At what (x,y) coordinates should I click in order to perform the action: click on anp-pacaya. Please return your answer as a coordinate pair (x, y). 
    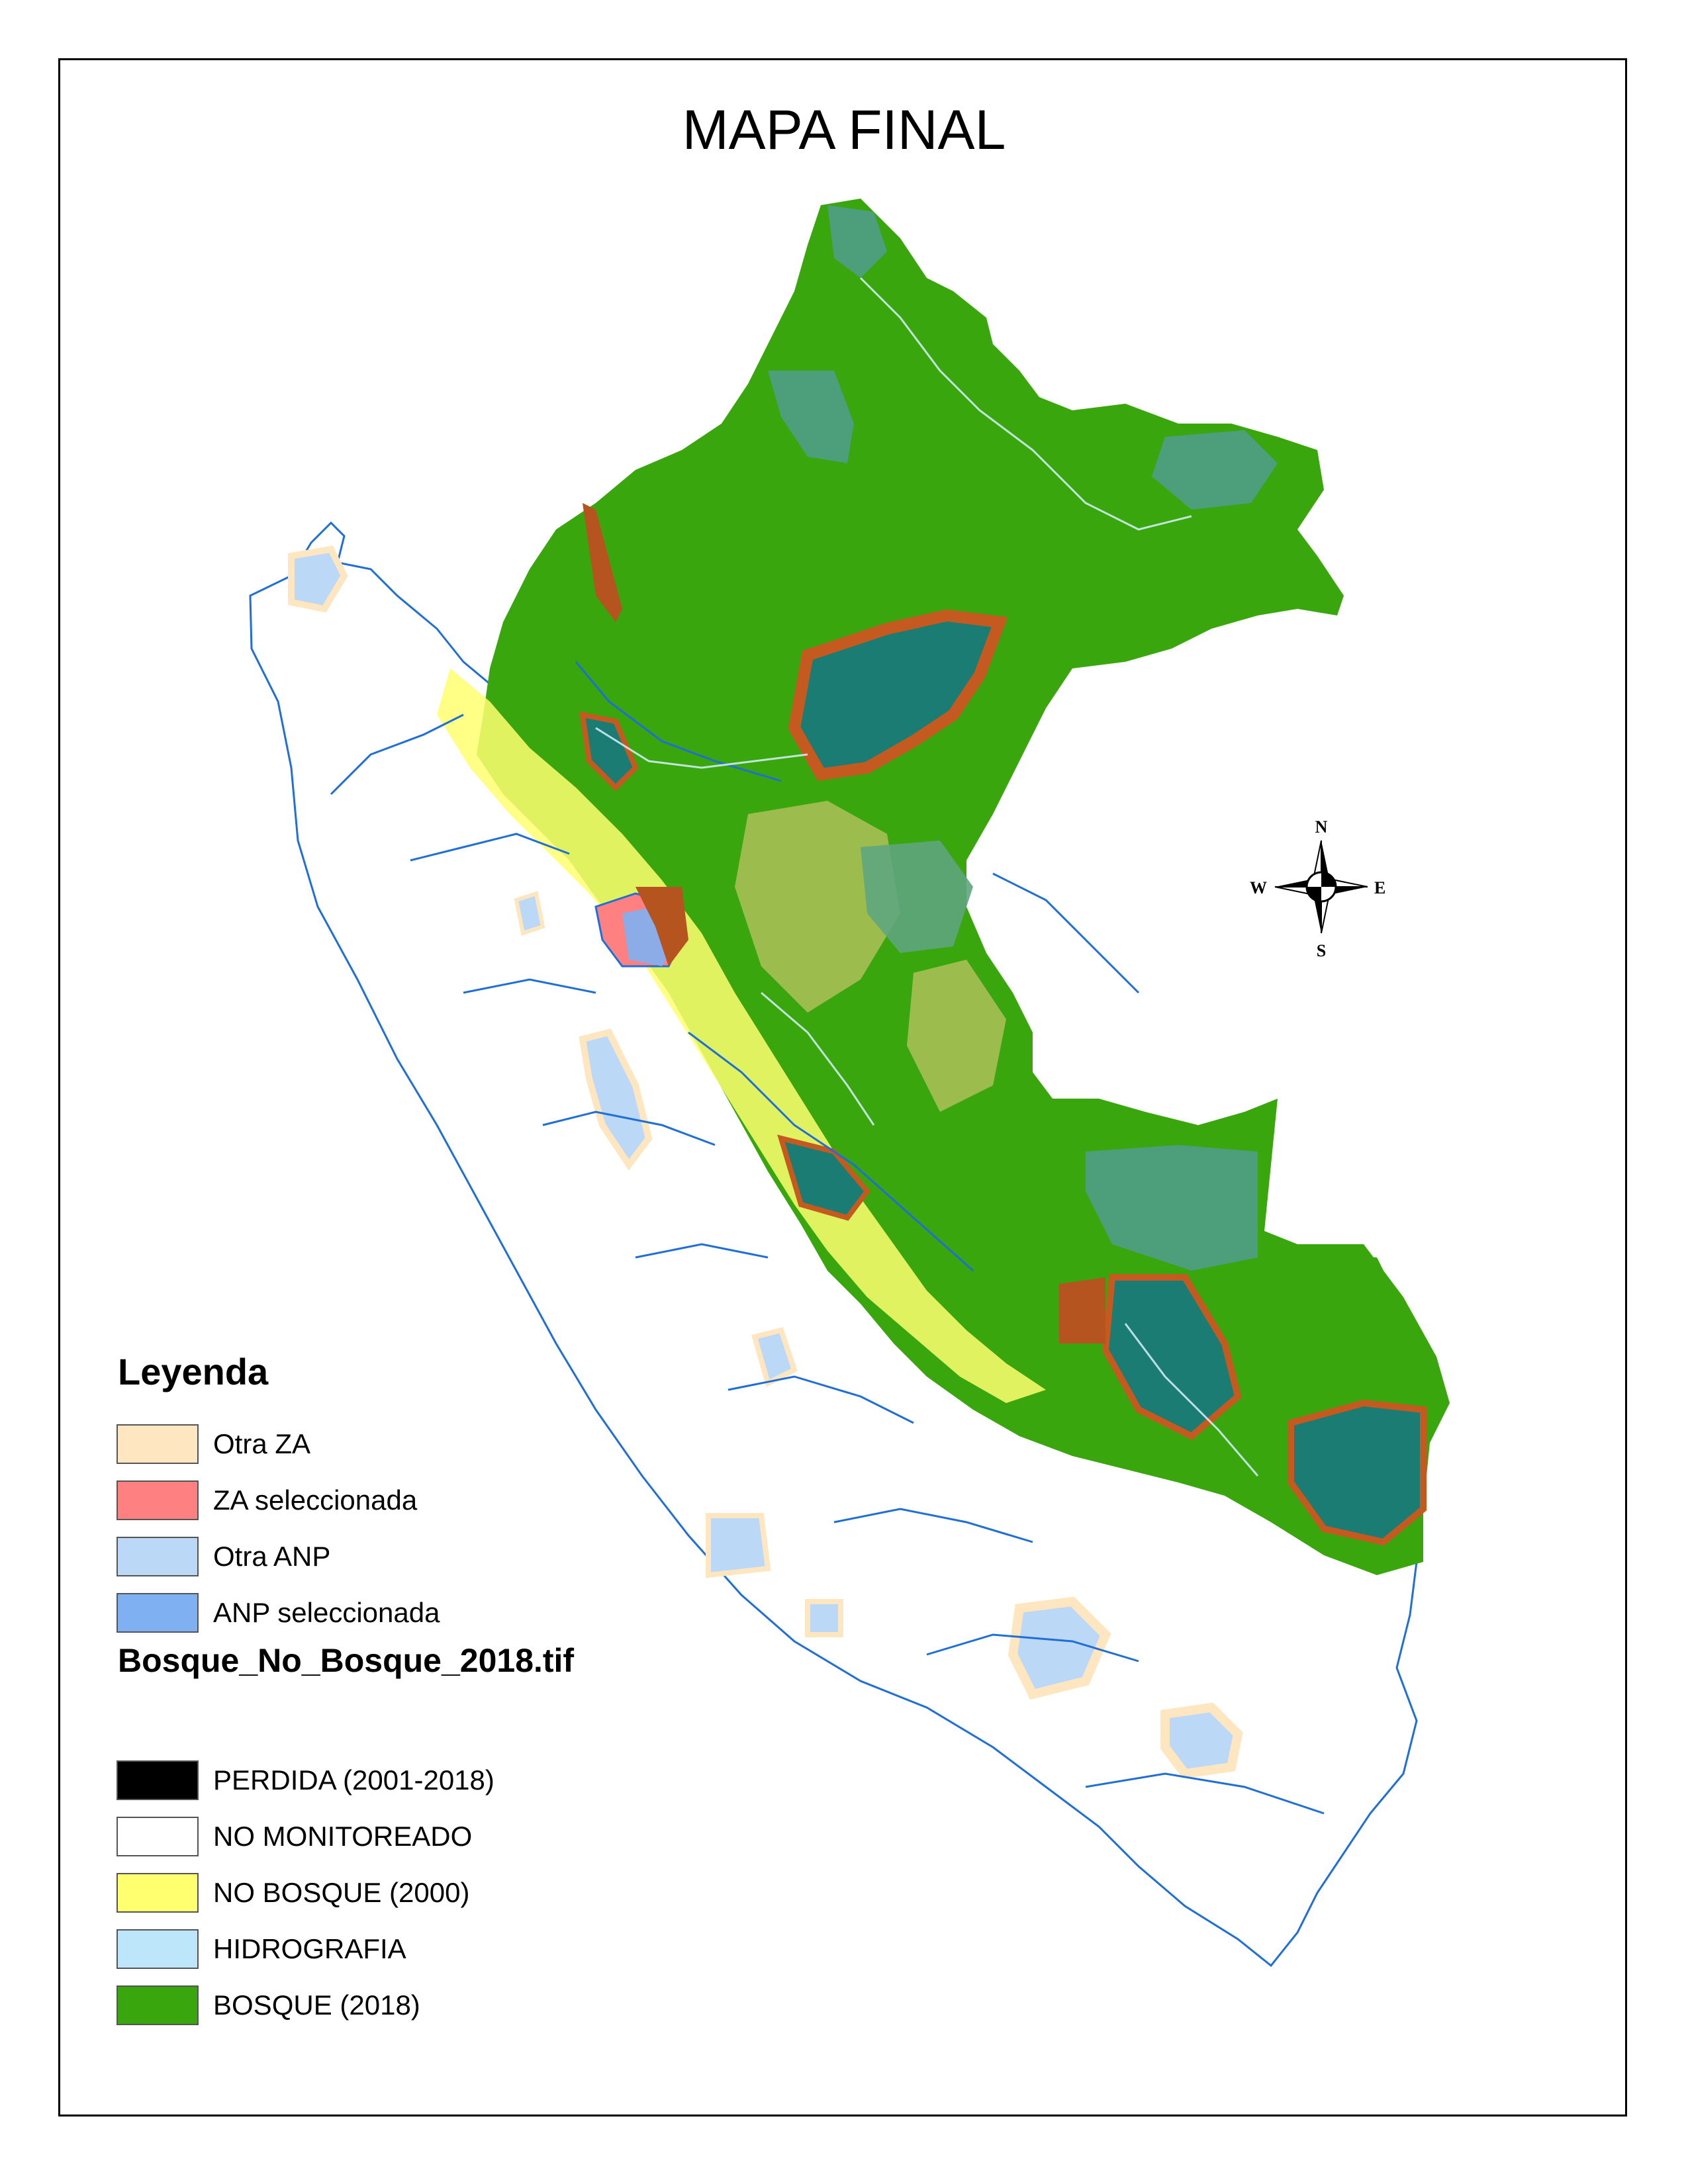
    Looking at the image, I should click on (898, 695).